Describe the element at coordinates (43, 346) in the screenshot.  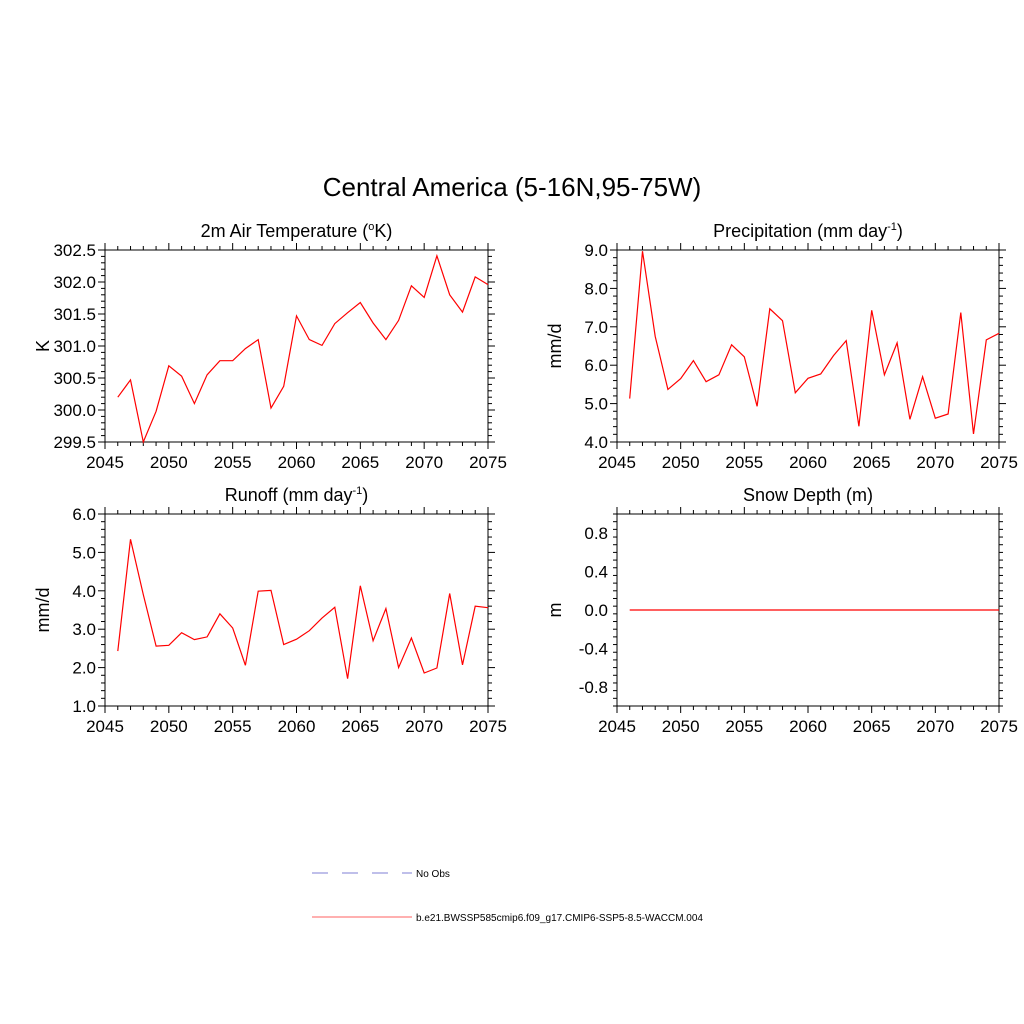
I see `y-axis-label: K` at that location.